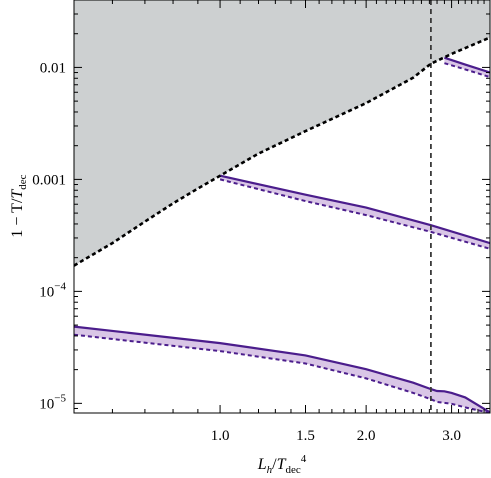 This screenshot has height=478, width=491. I want to click on band-2-upper-line, so click(354, 209).